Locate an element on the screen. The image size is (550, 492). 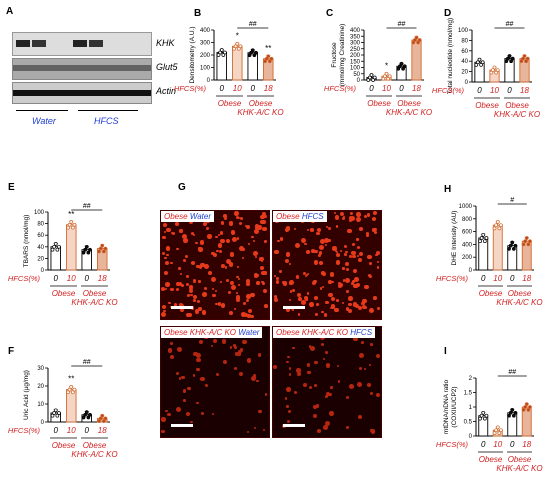
x-tick-label: 18 is located at coordinates (526, 278).